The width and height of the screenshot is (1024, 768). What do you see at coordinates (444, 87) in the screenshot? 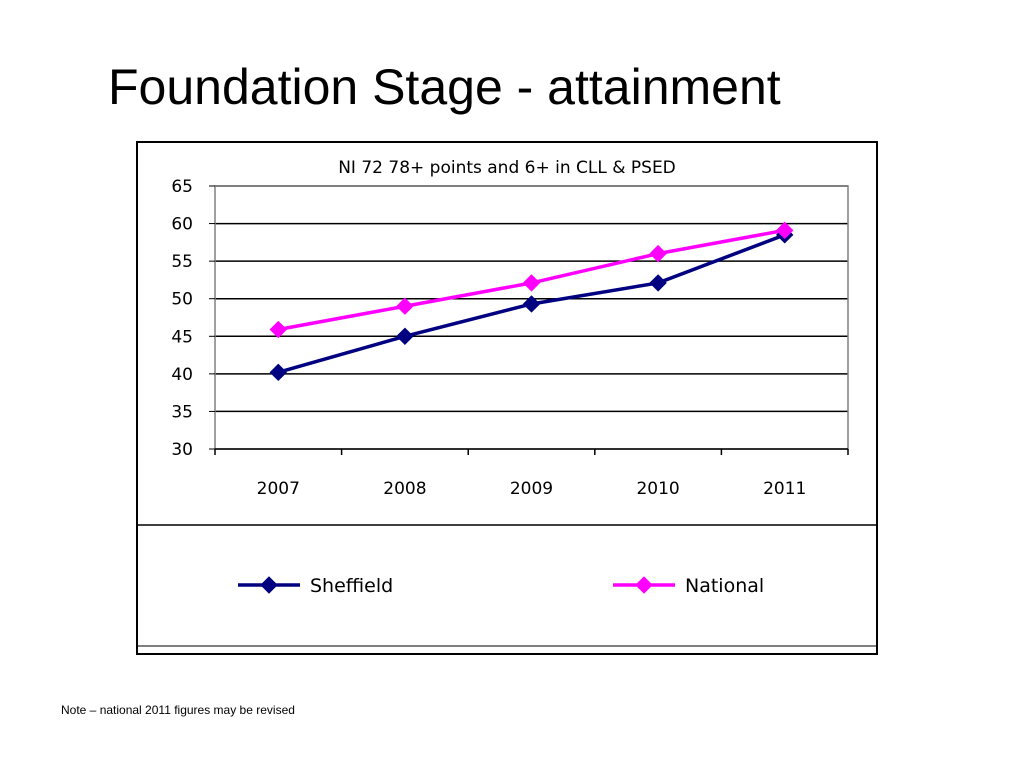
I see `slide-title: Foundation Stage - attainment` at bounding box center [444, 87].